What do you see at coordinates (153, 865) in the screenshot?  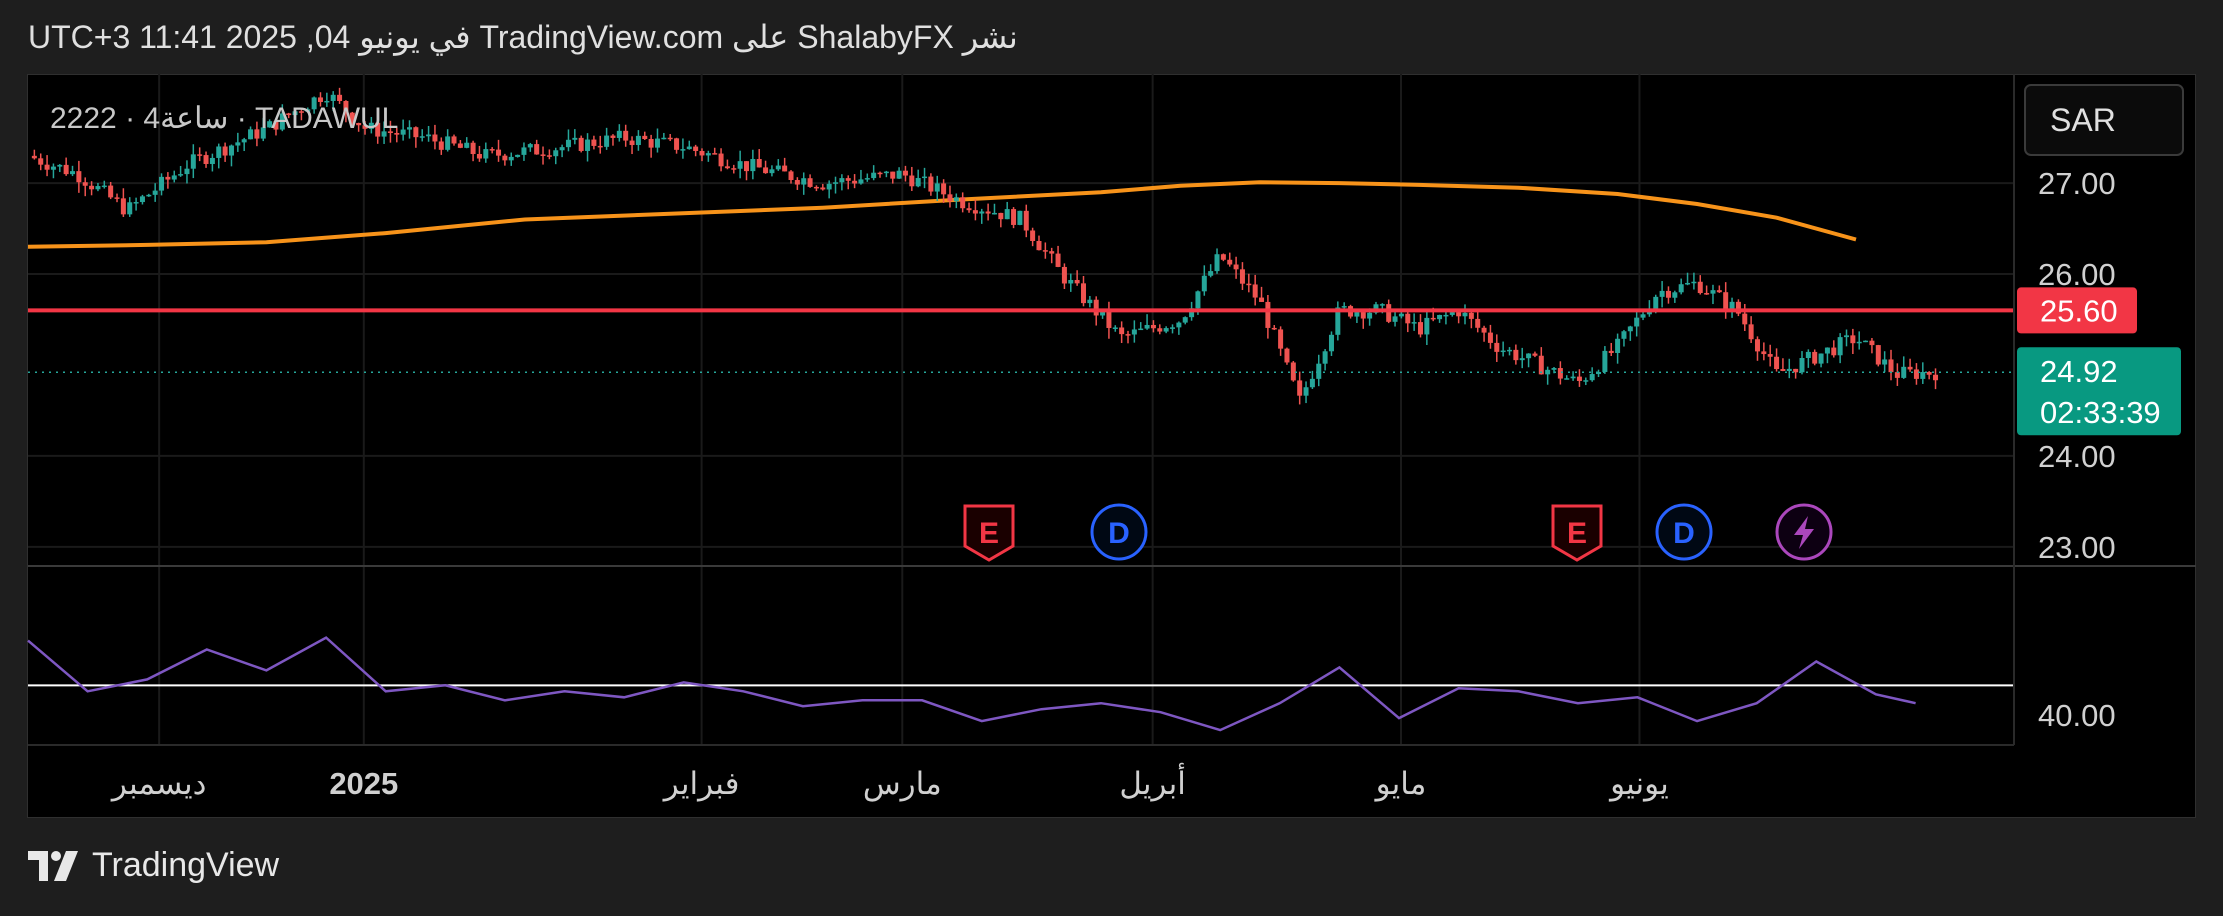 I see `brand-footer: TradingView` at bounding box center [153, 865].